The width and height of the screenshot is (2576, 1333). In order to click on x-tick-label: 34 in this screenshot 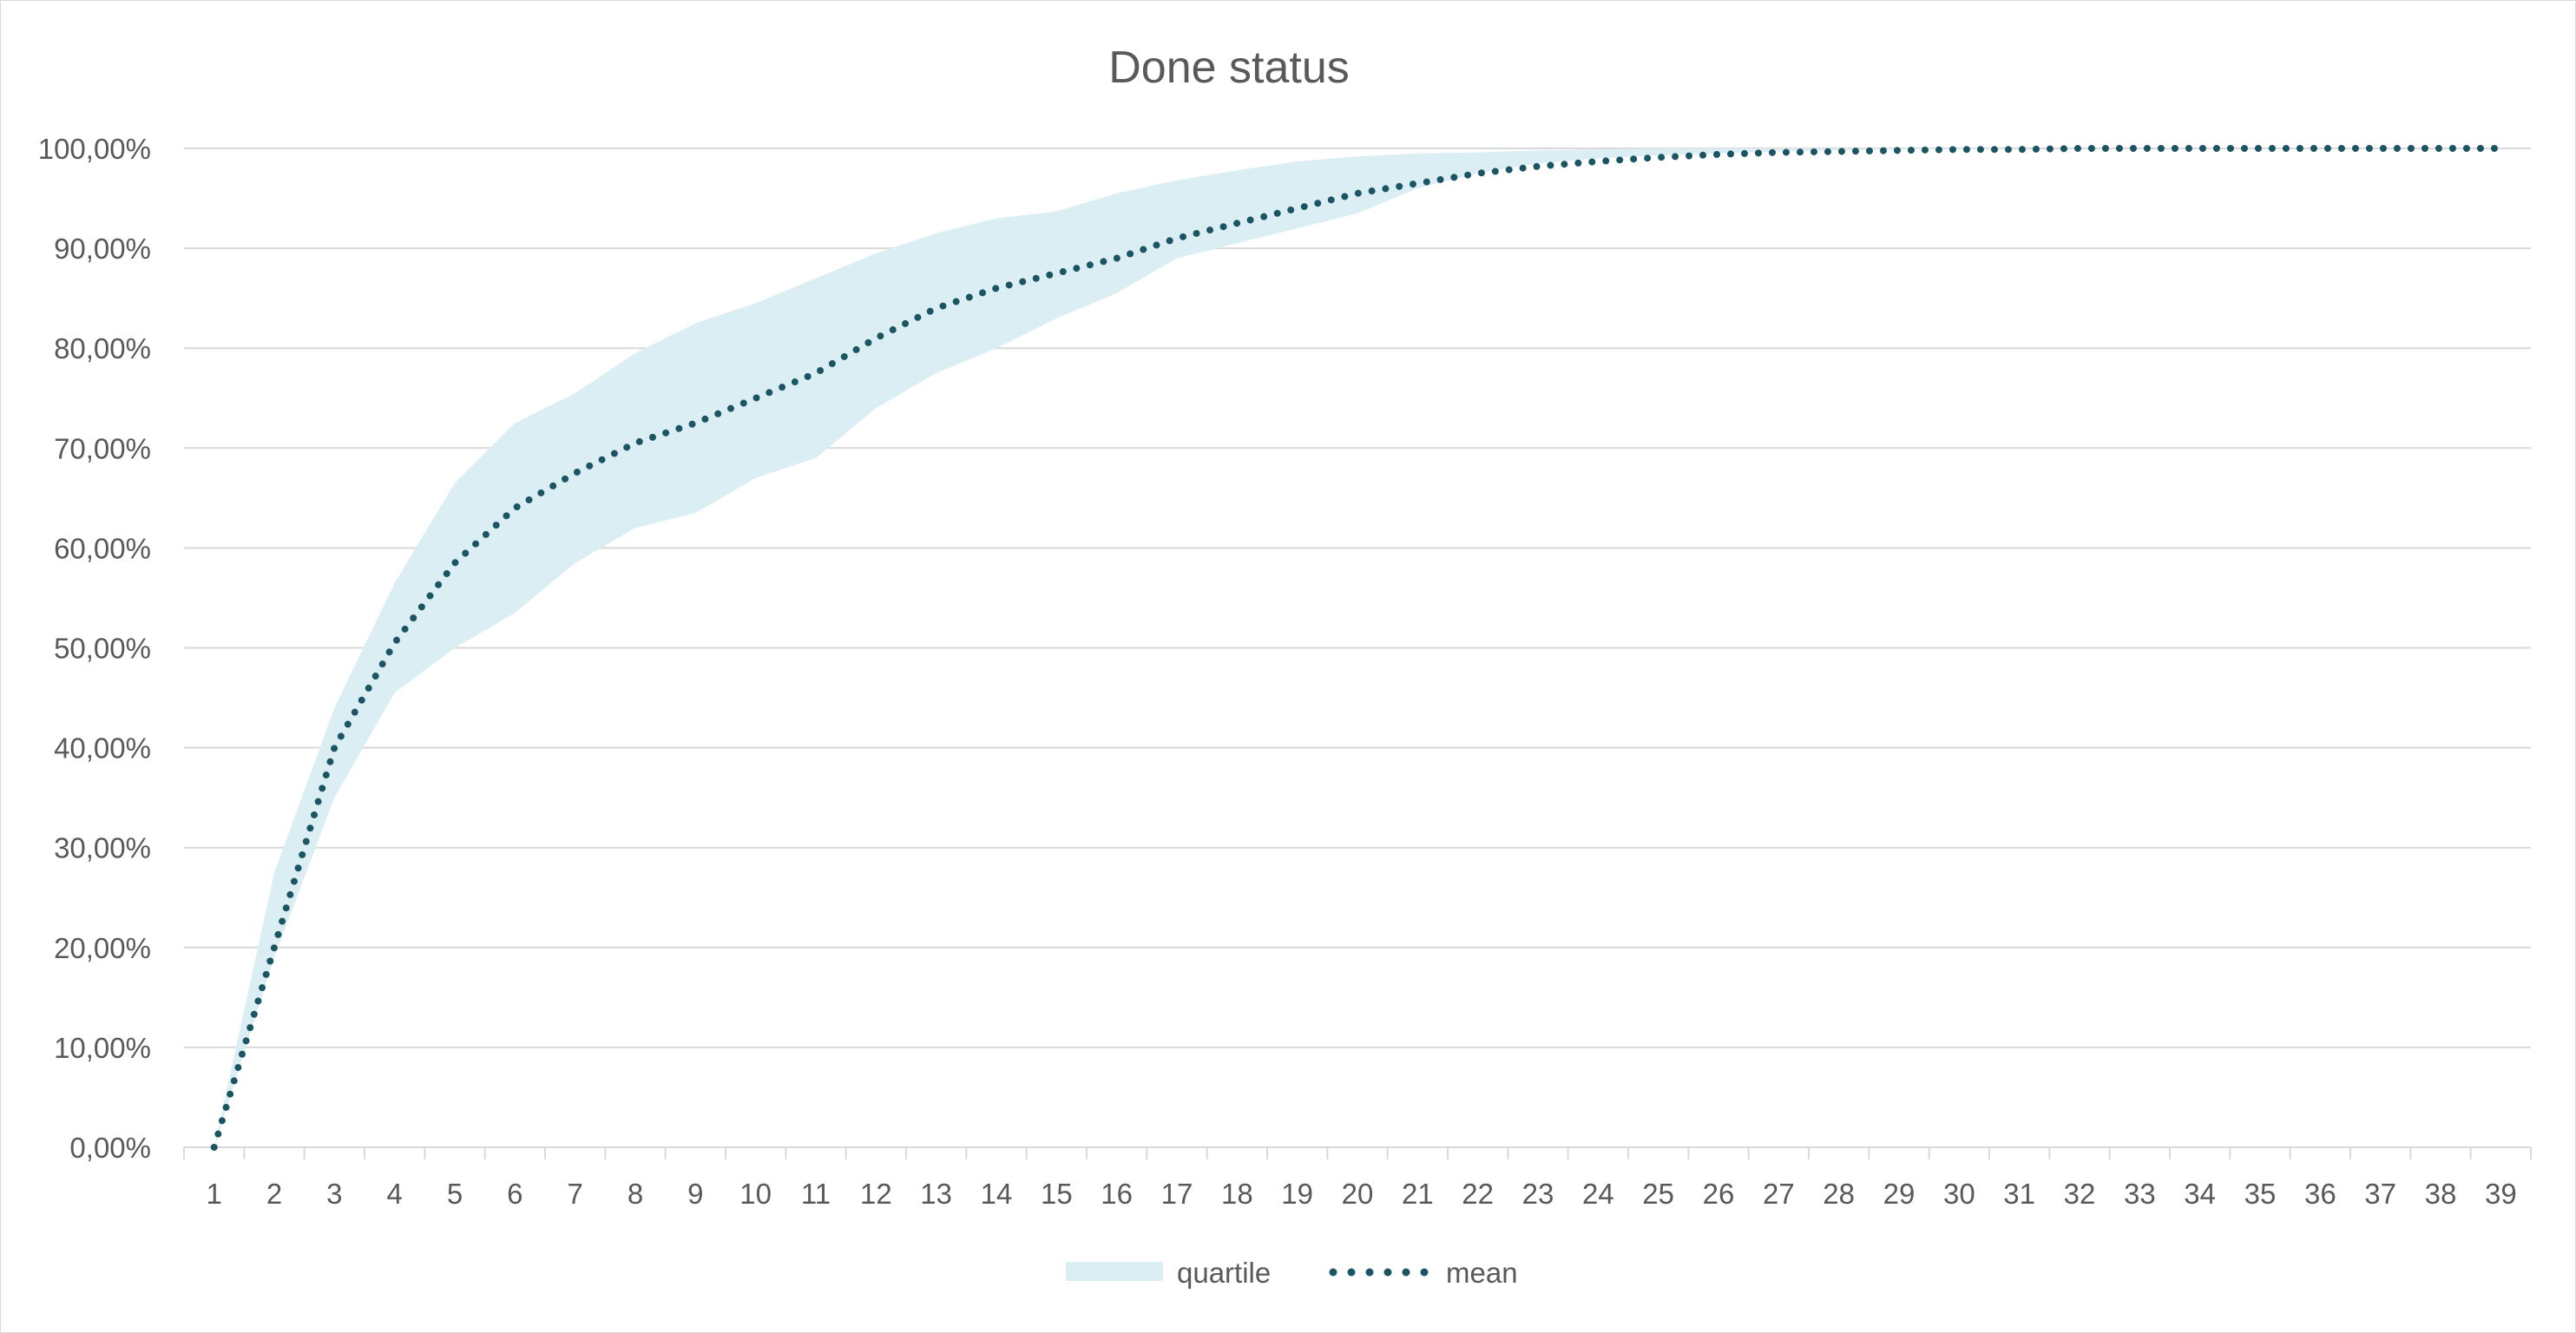, I will do `click(2200, 1194)`.